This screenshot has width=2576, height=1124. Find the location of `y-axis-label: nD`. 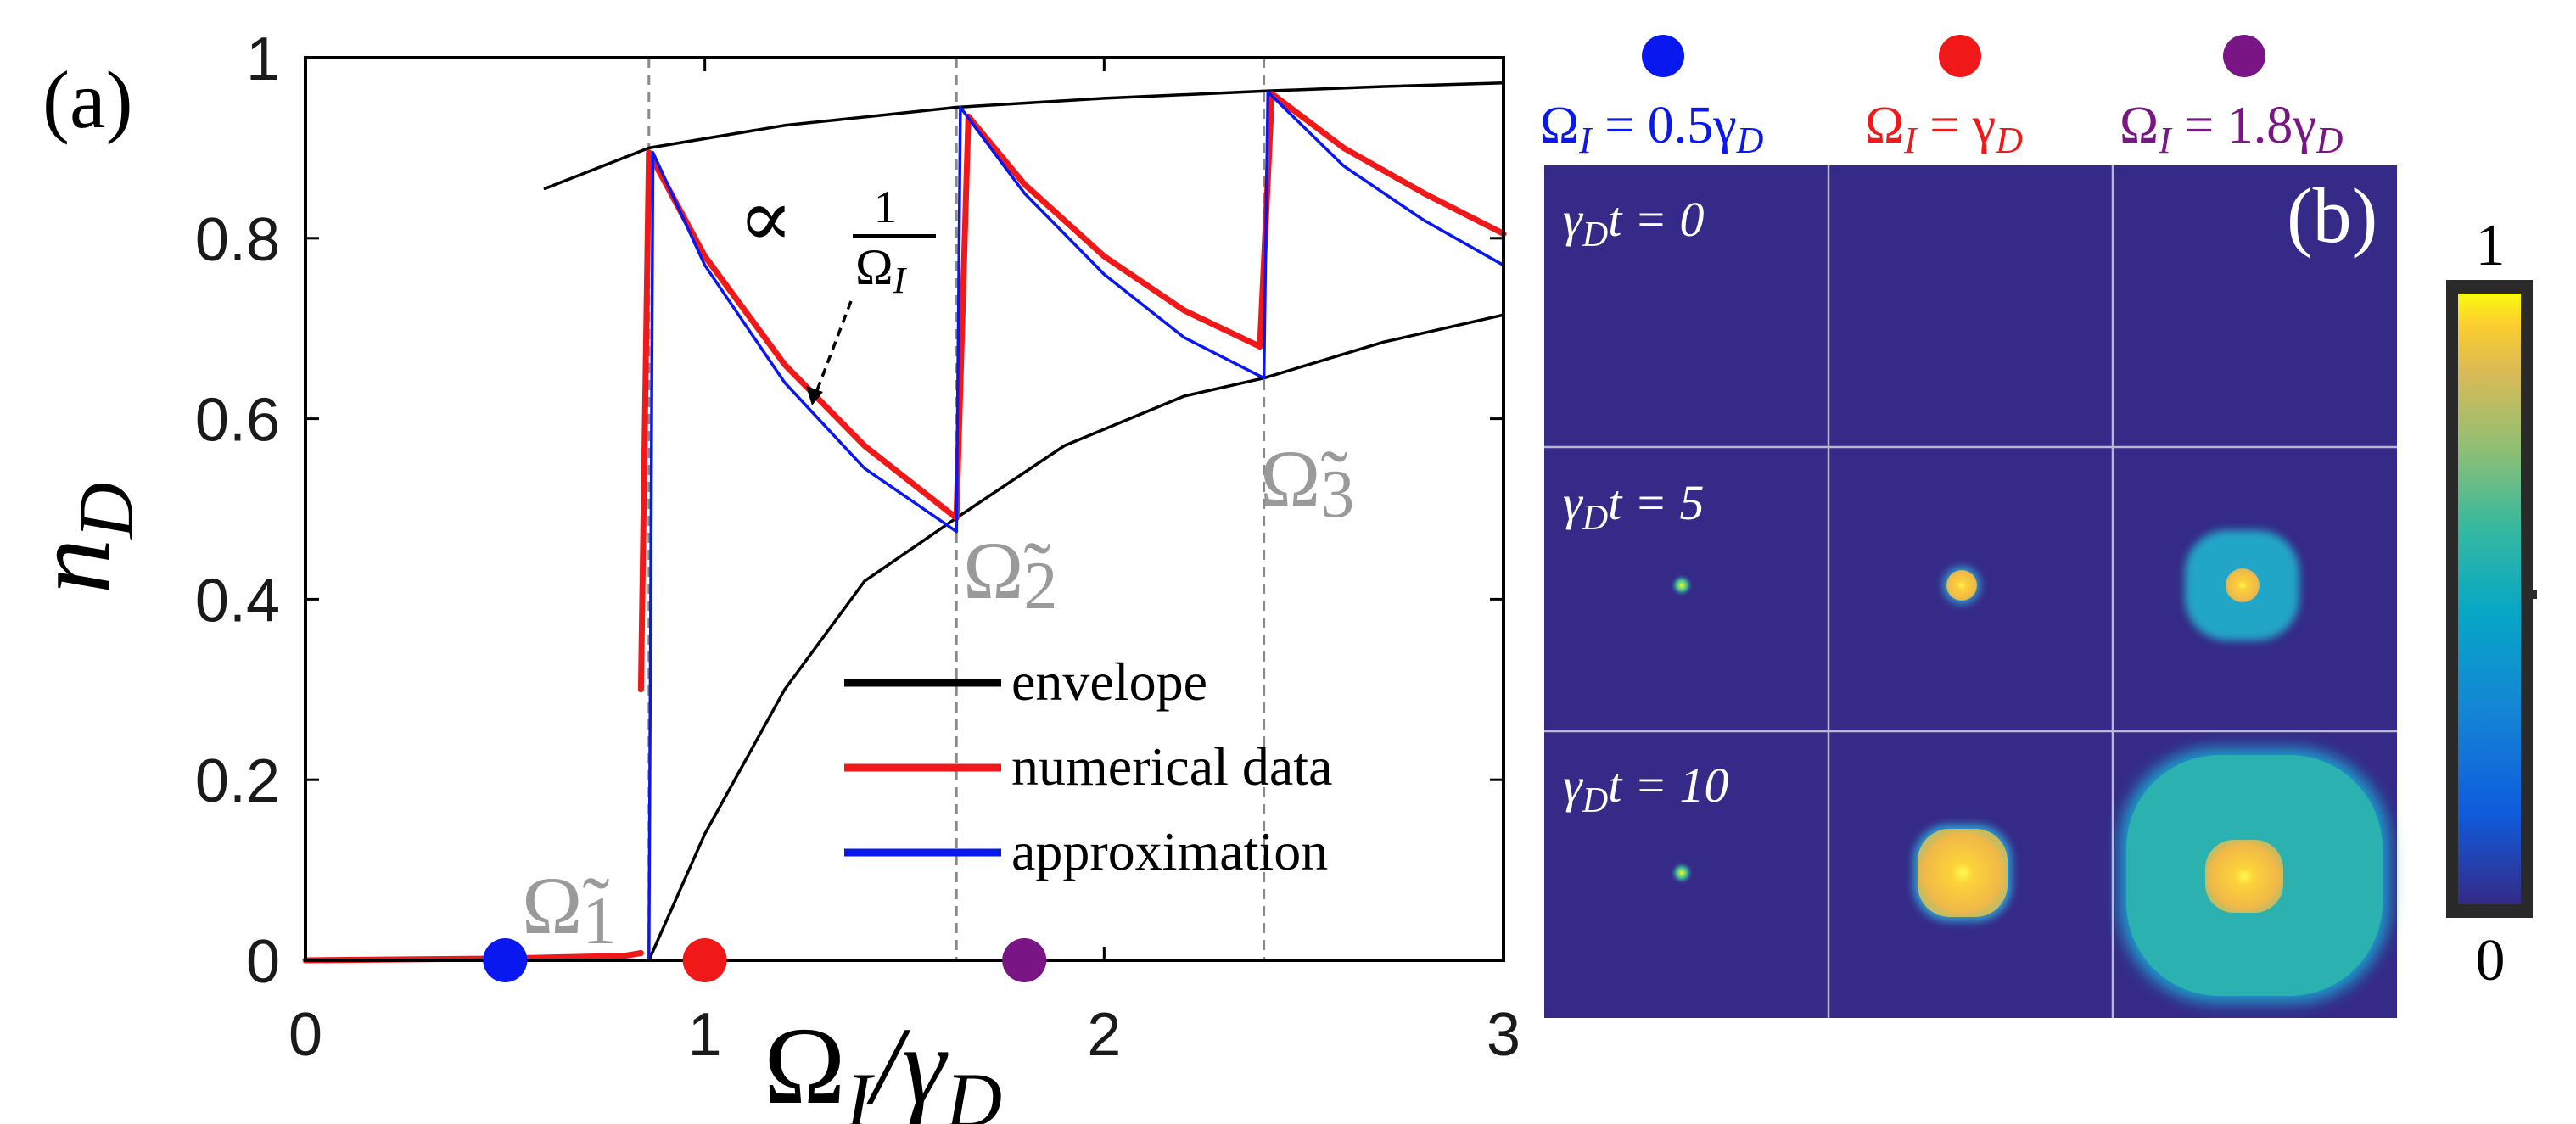

y-axis-label: nD is located at coordinates (80, 538).